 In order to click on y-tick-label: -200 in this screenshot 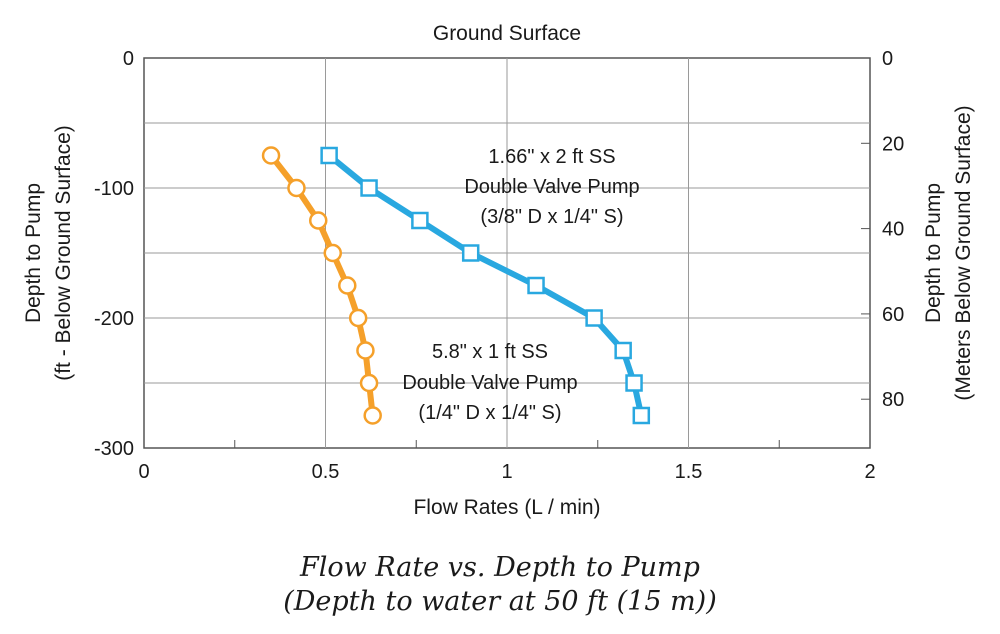, I will do `click(114, 319)`.